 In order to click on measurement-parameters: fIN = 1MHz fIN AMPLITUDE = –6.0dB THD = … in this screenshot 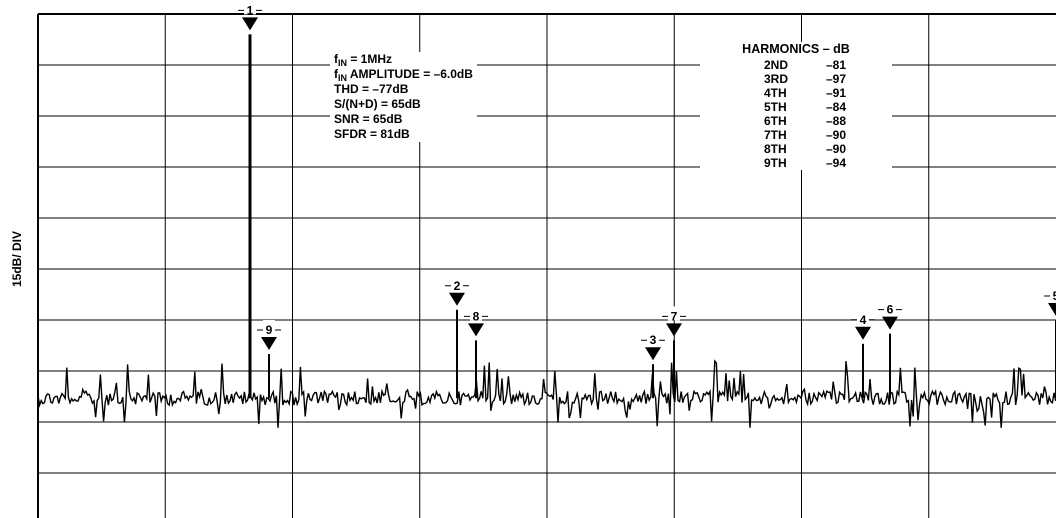, I will do `click(403, 97)`.